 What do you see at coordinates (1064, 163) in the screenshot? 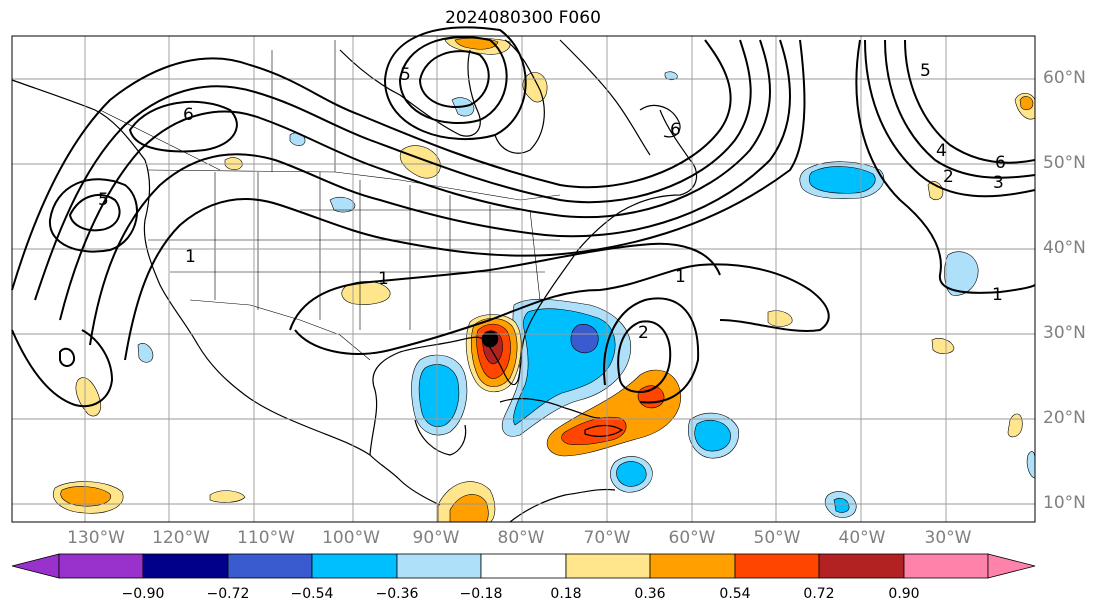
I see `lat-label: 50°N` at bounding box center [1064, 163].